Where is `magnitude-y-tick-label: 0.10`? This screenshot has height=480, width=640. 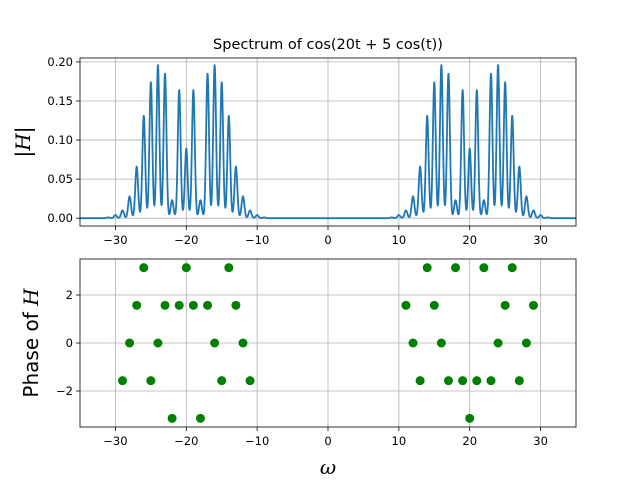
magnitude-y-tick-label: 0.10 is located at coordinates (60, 140).